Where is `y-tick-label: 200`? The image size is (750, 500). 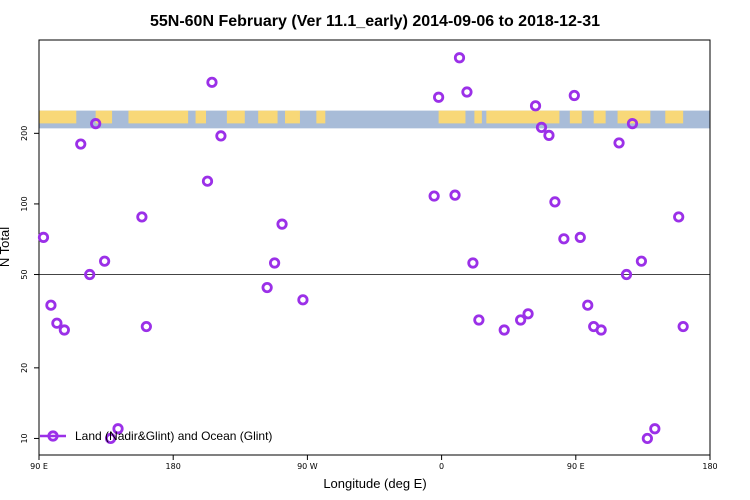
y-tick-label: 200 is located at coordinates (24, 133).